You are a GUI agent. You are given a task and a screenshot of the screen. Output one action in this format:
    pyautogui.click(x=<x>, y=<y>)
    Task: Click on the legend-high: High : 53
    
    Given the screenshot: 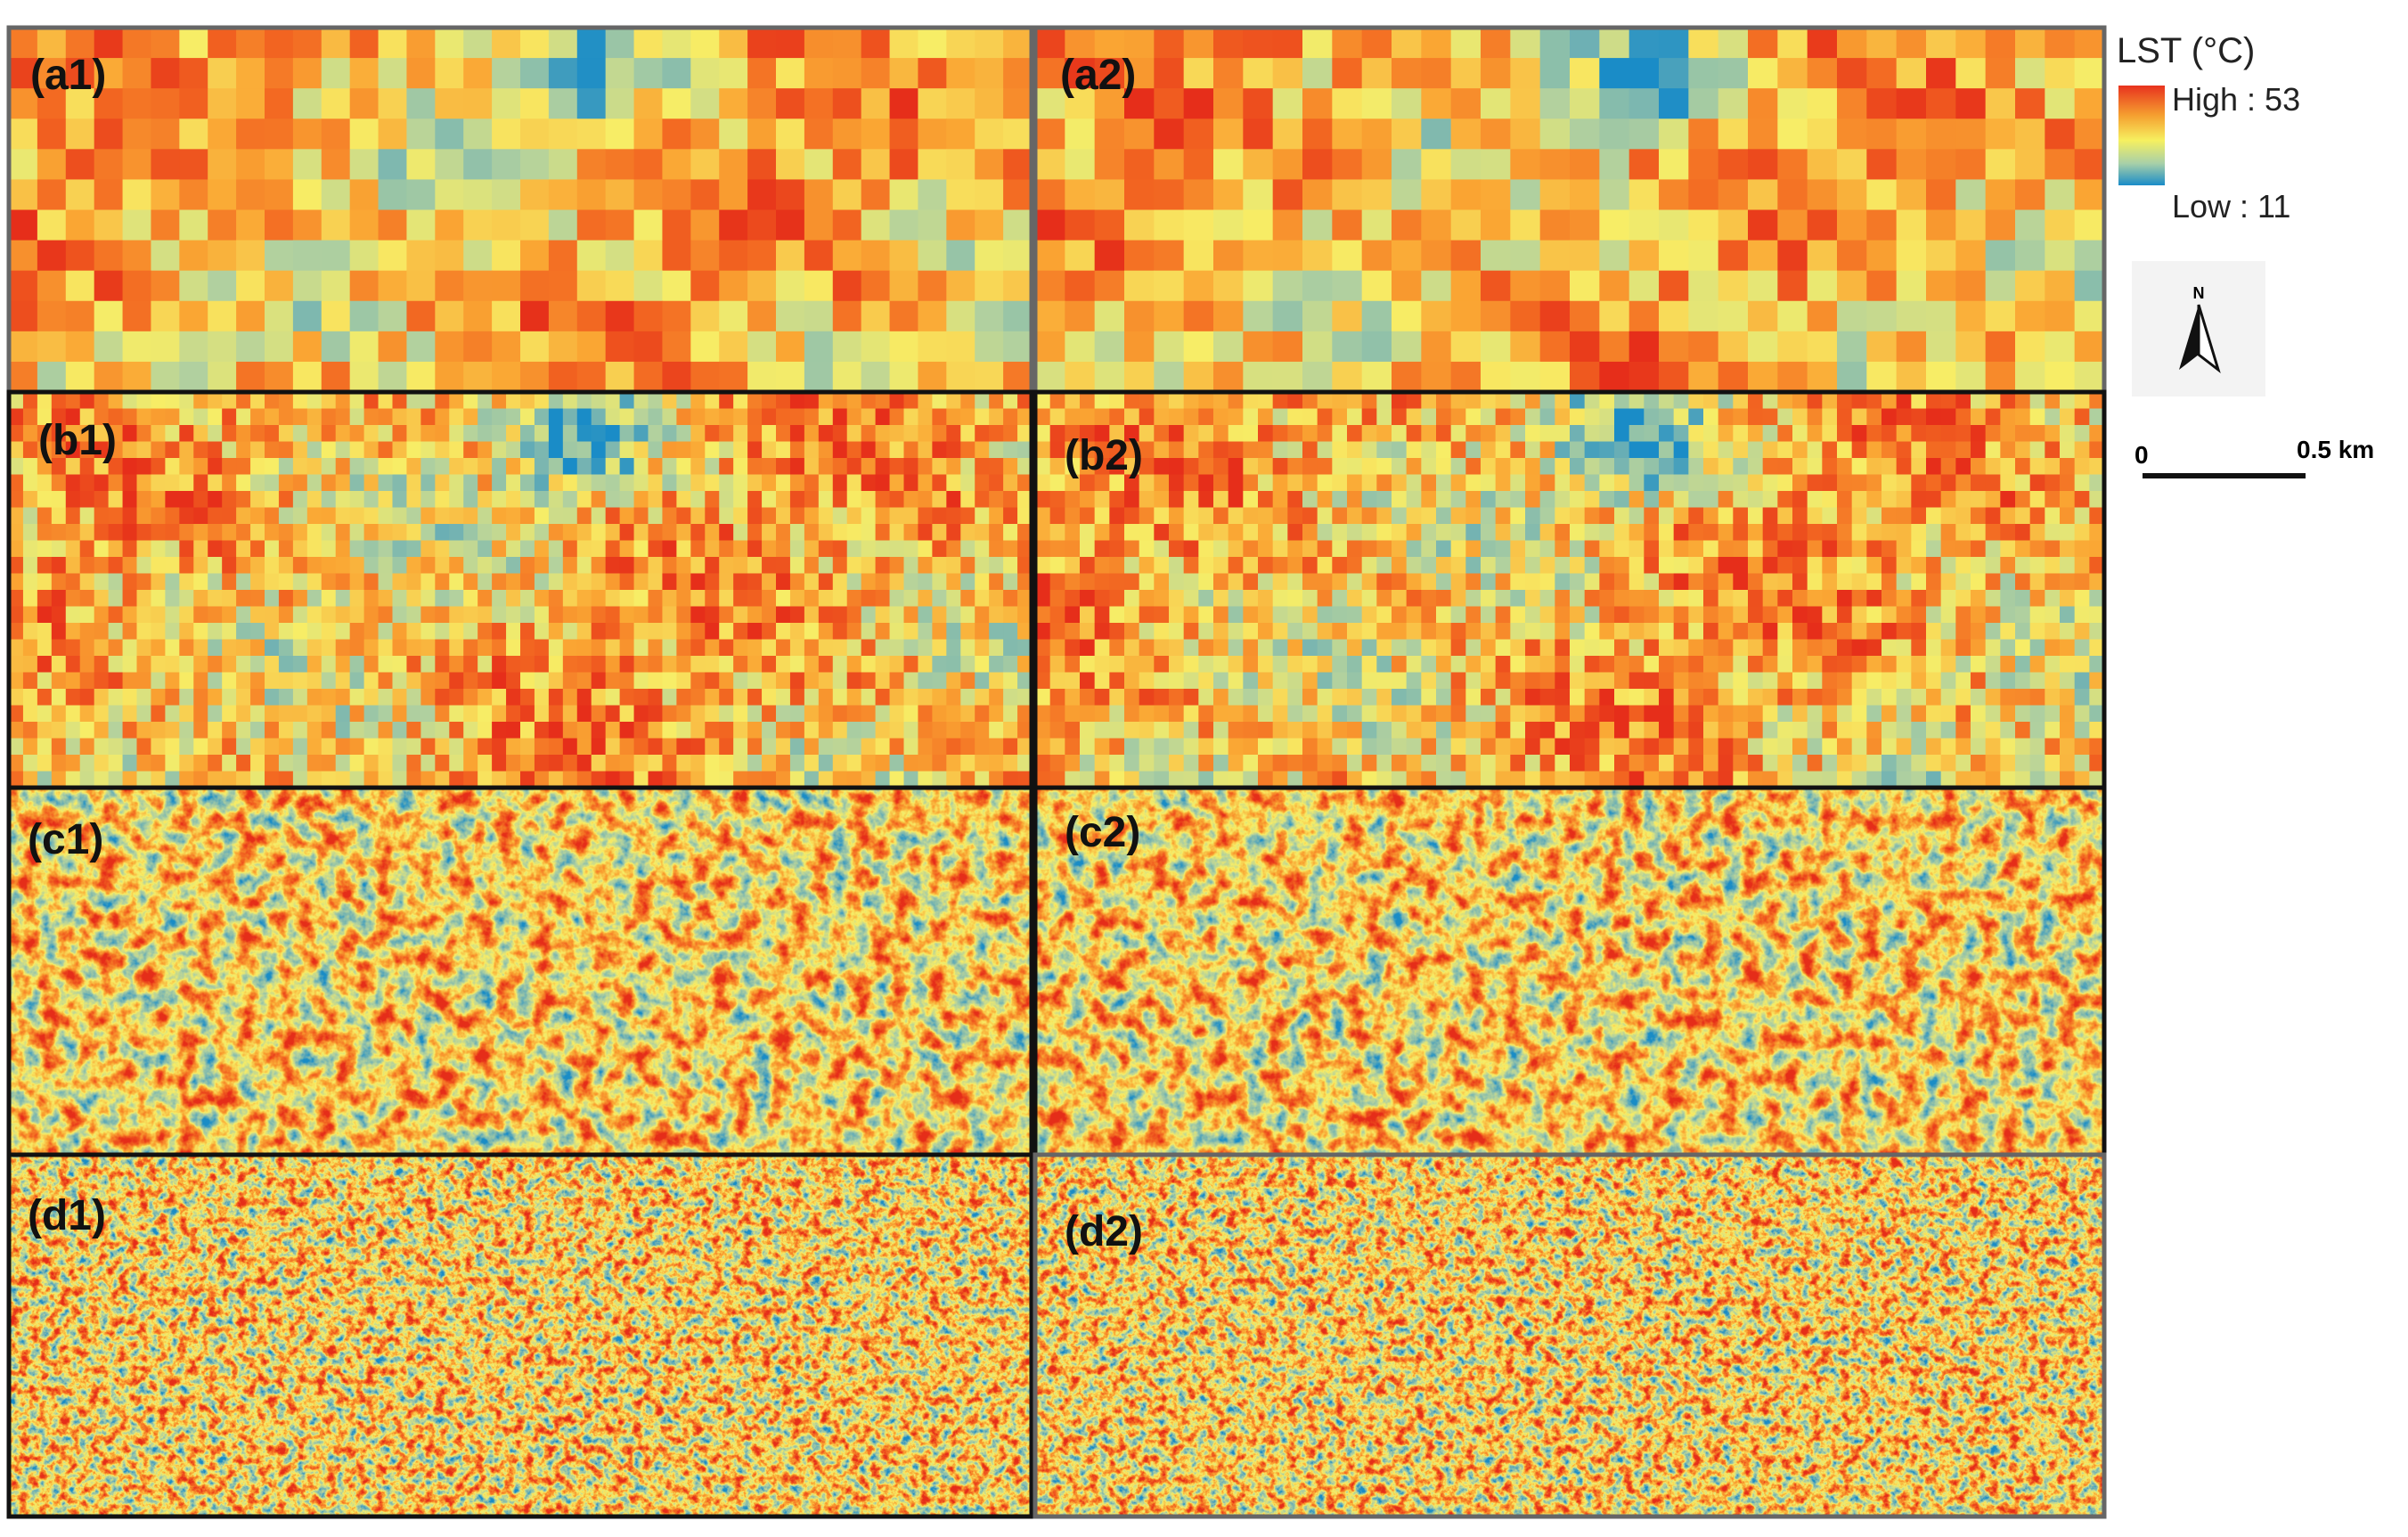 What is the action you would take?
    pyautogui.click(x=2236, y=99)
    